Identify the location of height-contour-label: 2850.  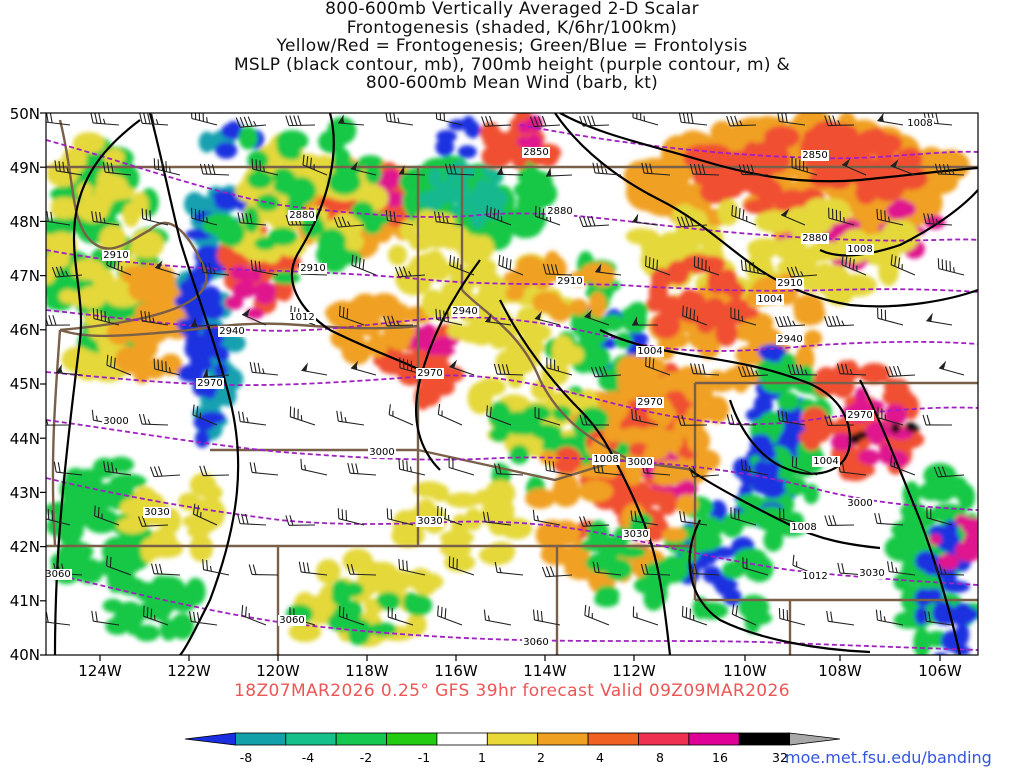
(814, 155).